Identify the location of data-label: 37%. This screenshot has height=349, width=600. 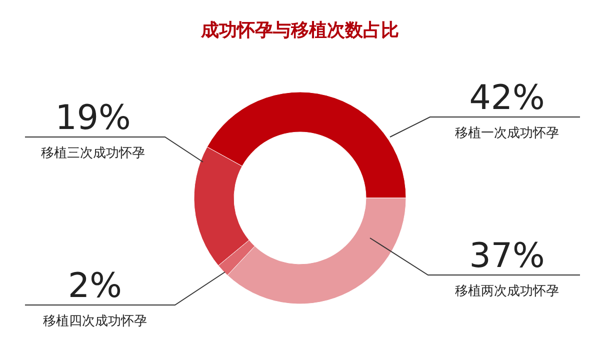
(507, 256).